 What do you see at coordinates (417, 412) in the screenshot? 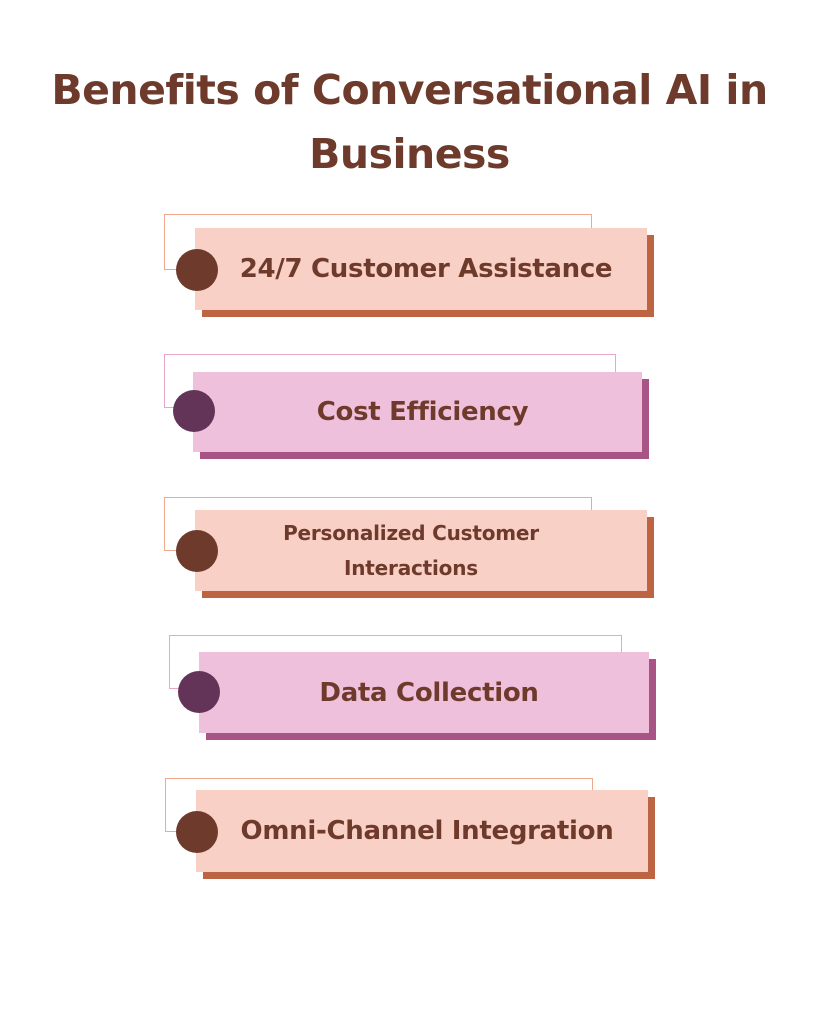
I see `benefit-label: Cost Efficiency` at bounding box center [417, 412].